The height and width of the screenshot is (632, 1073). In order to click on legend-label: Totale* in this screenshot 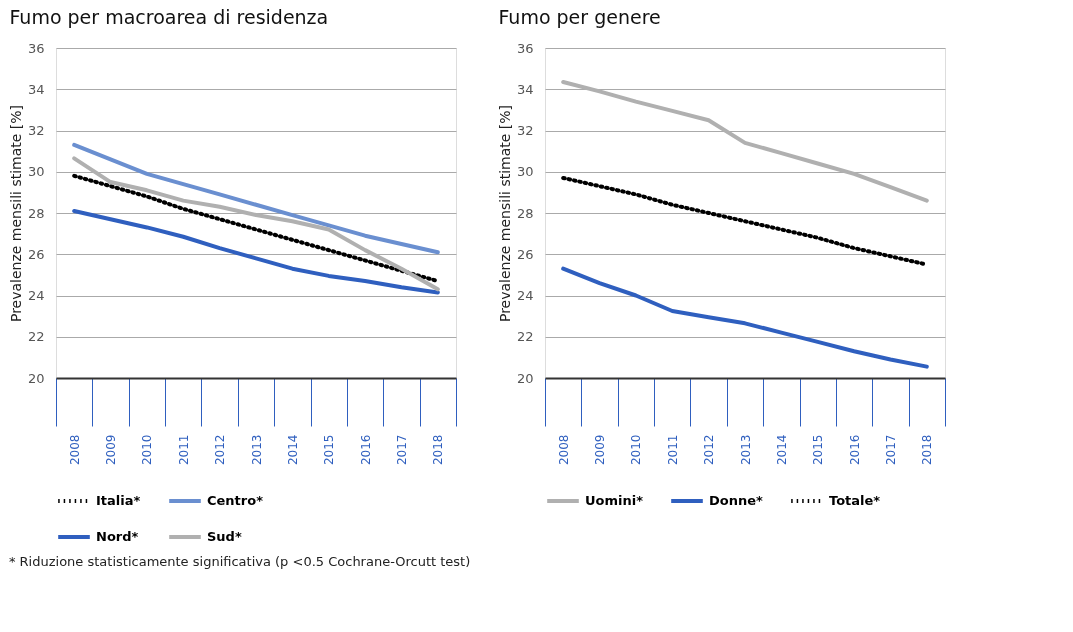, I will do `click(855, 500)`.